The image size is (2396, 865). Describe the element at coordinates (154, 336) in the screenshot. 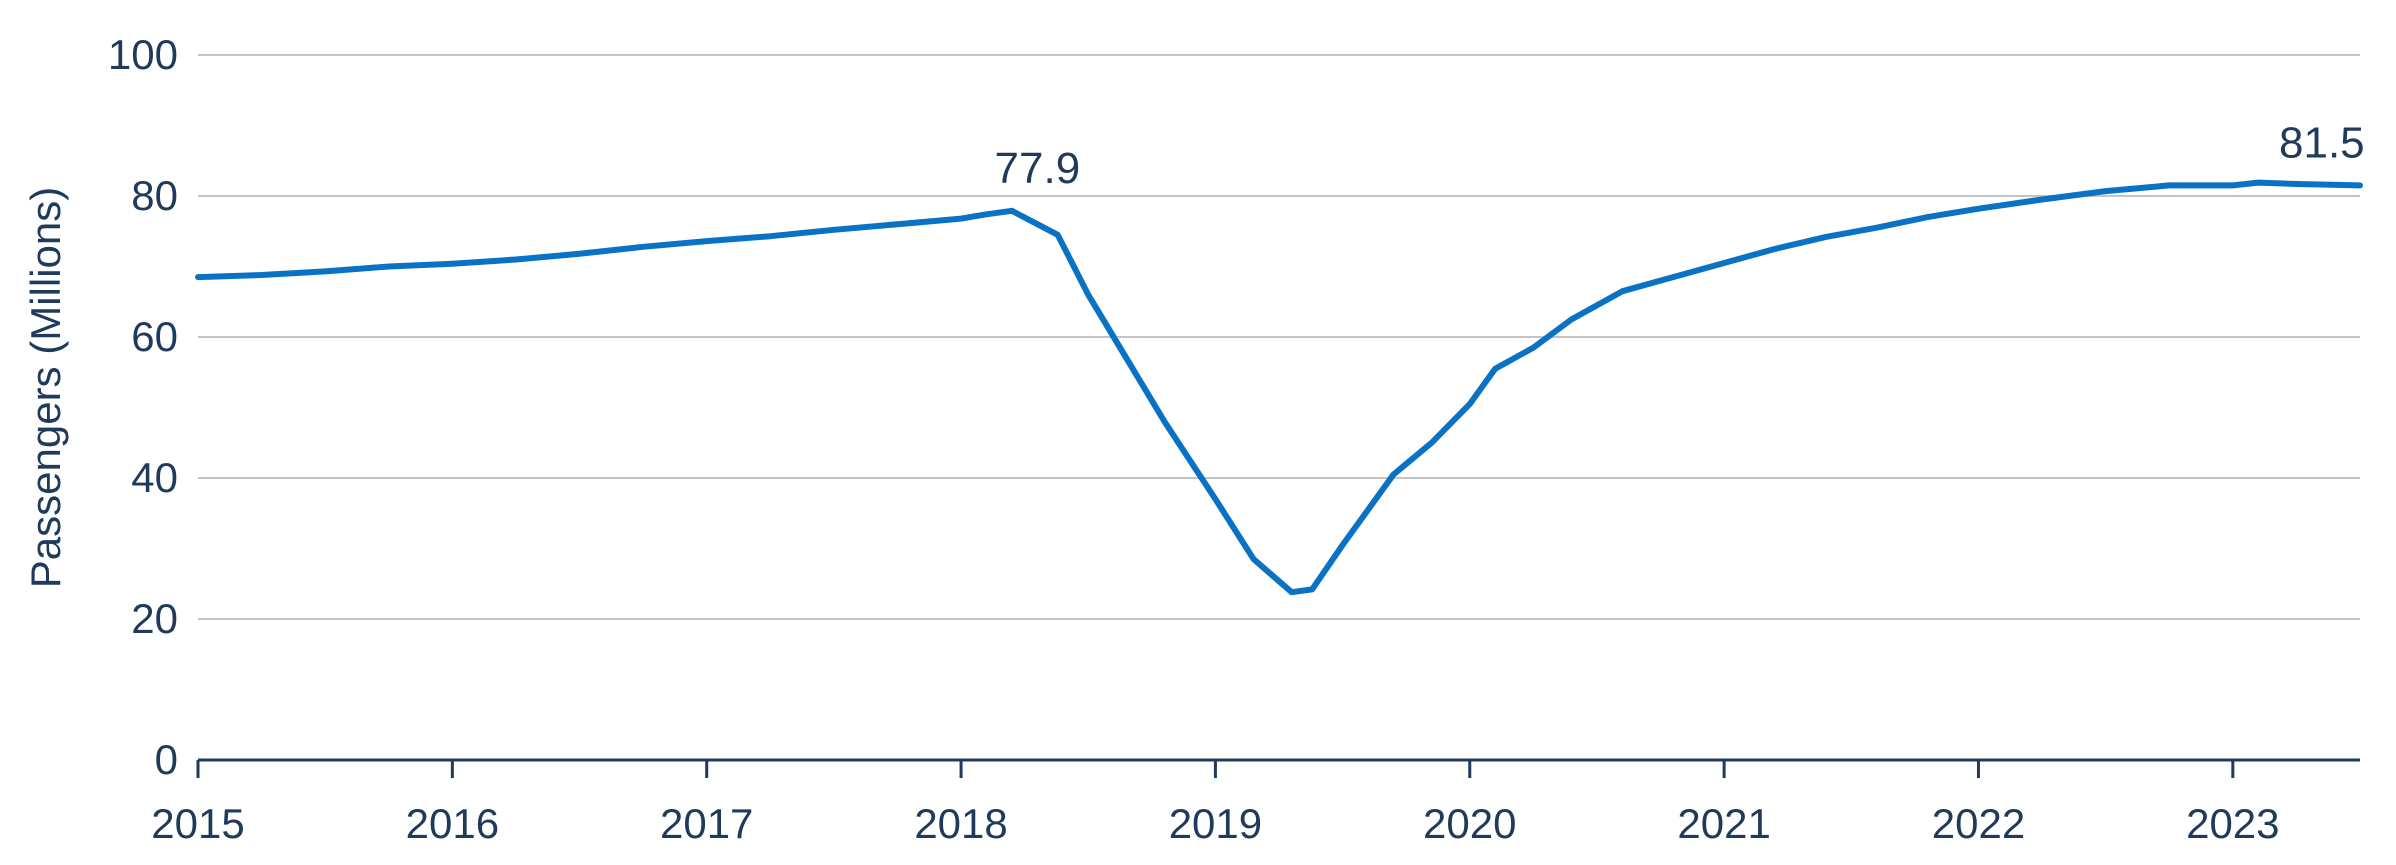

I see `y-tick-label-60: 60` at that location.